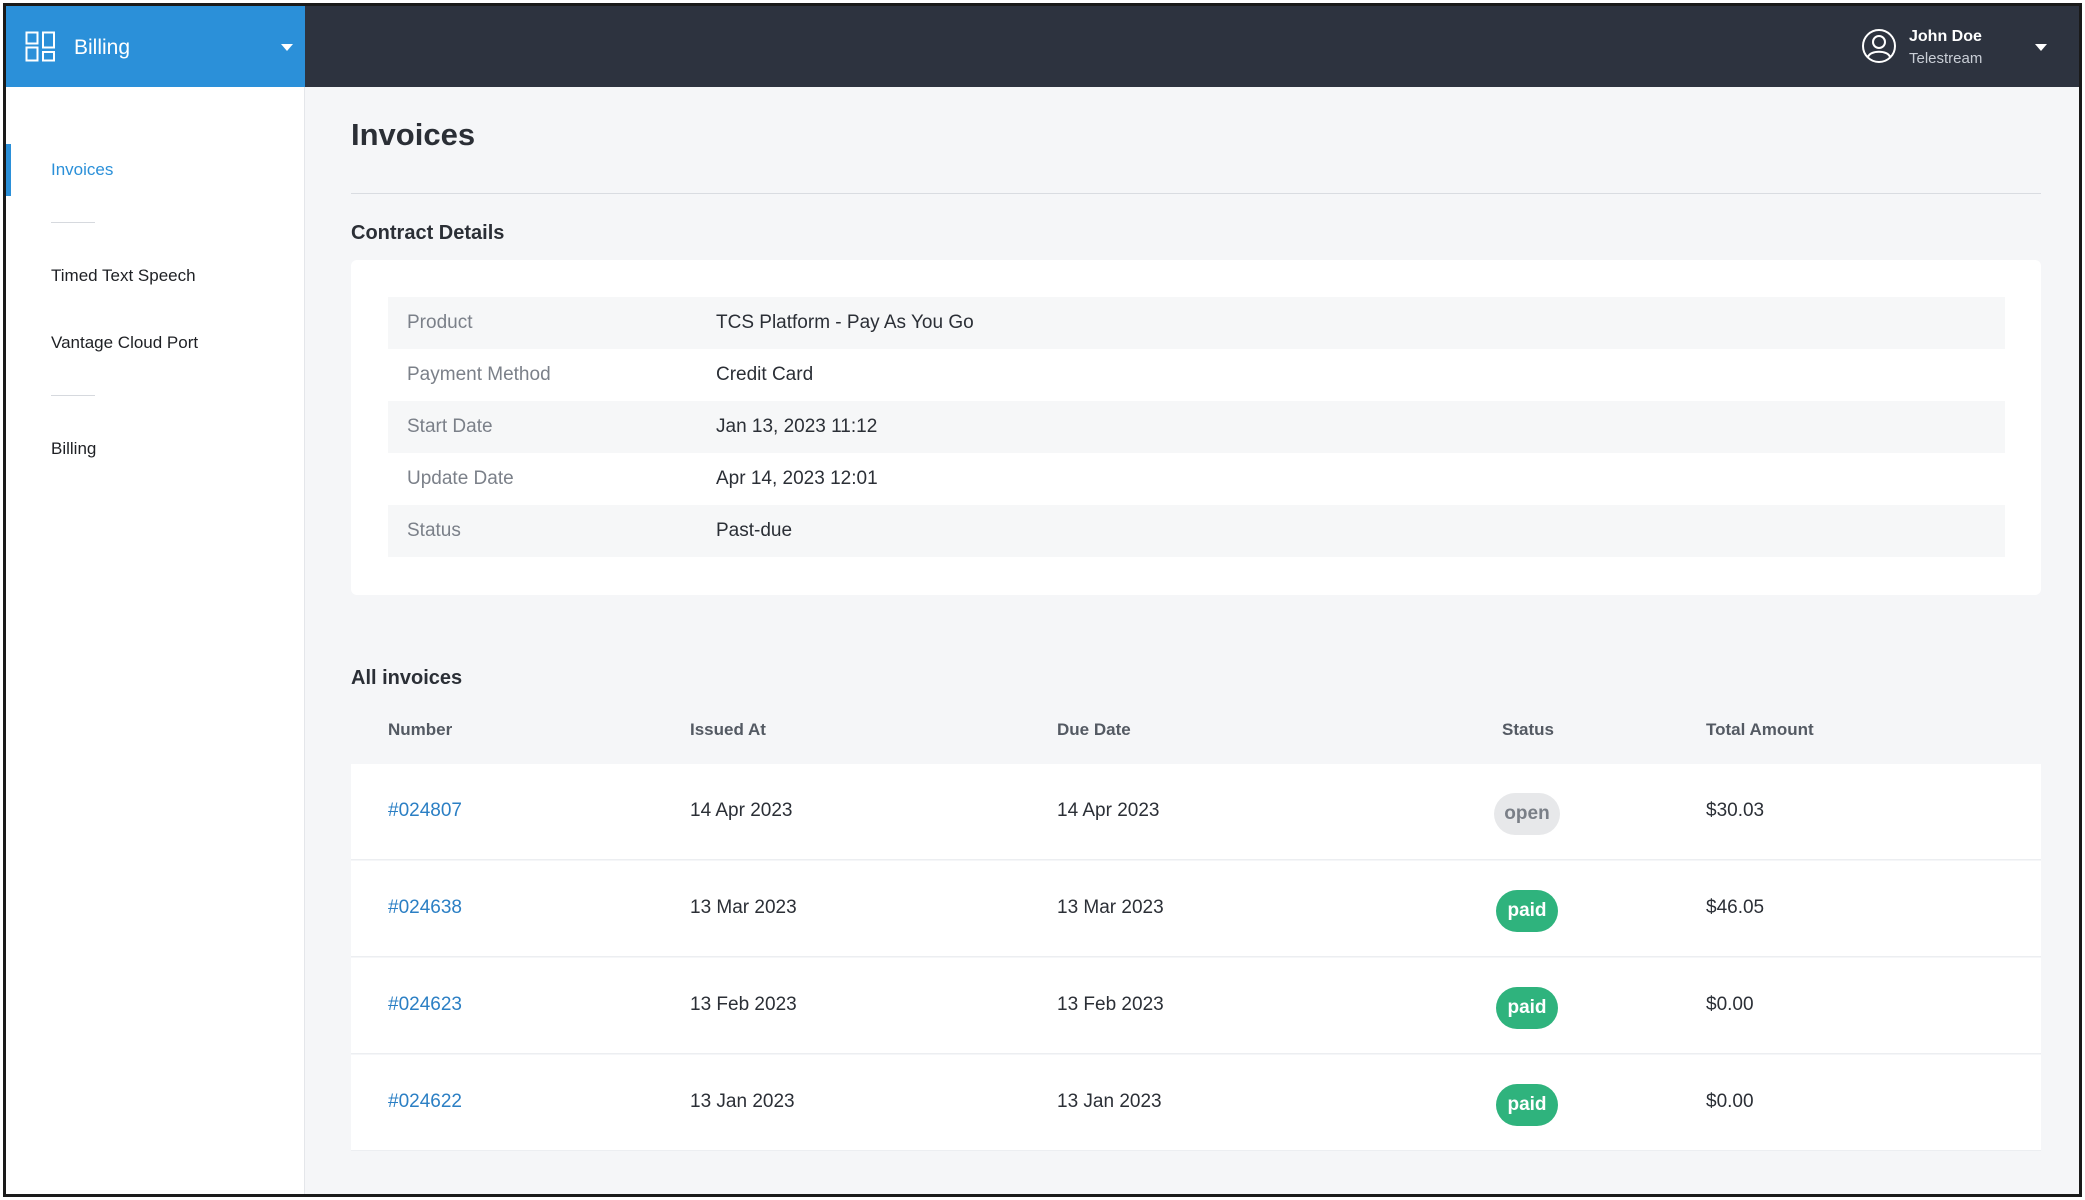  What do you see at coordinates (1760, 729) in the screenshot?
I see `column-header-total-amount: Total Amount` at bounding box center [1760, 729].